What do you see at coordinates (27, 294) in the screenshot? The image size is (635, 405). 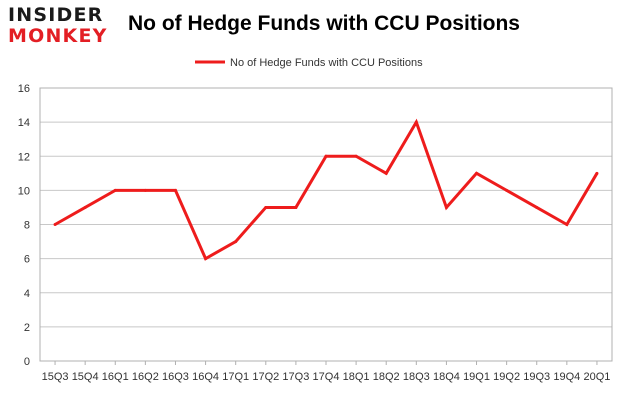 I see `y-tick-label: 4` at bounding box center [27, 294].